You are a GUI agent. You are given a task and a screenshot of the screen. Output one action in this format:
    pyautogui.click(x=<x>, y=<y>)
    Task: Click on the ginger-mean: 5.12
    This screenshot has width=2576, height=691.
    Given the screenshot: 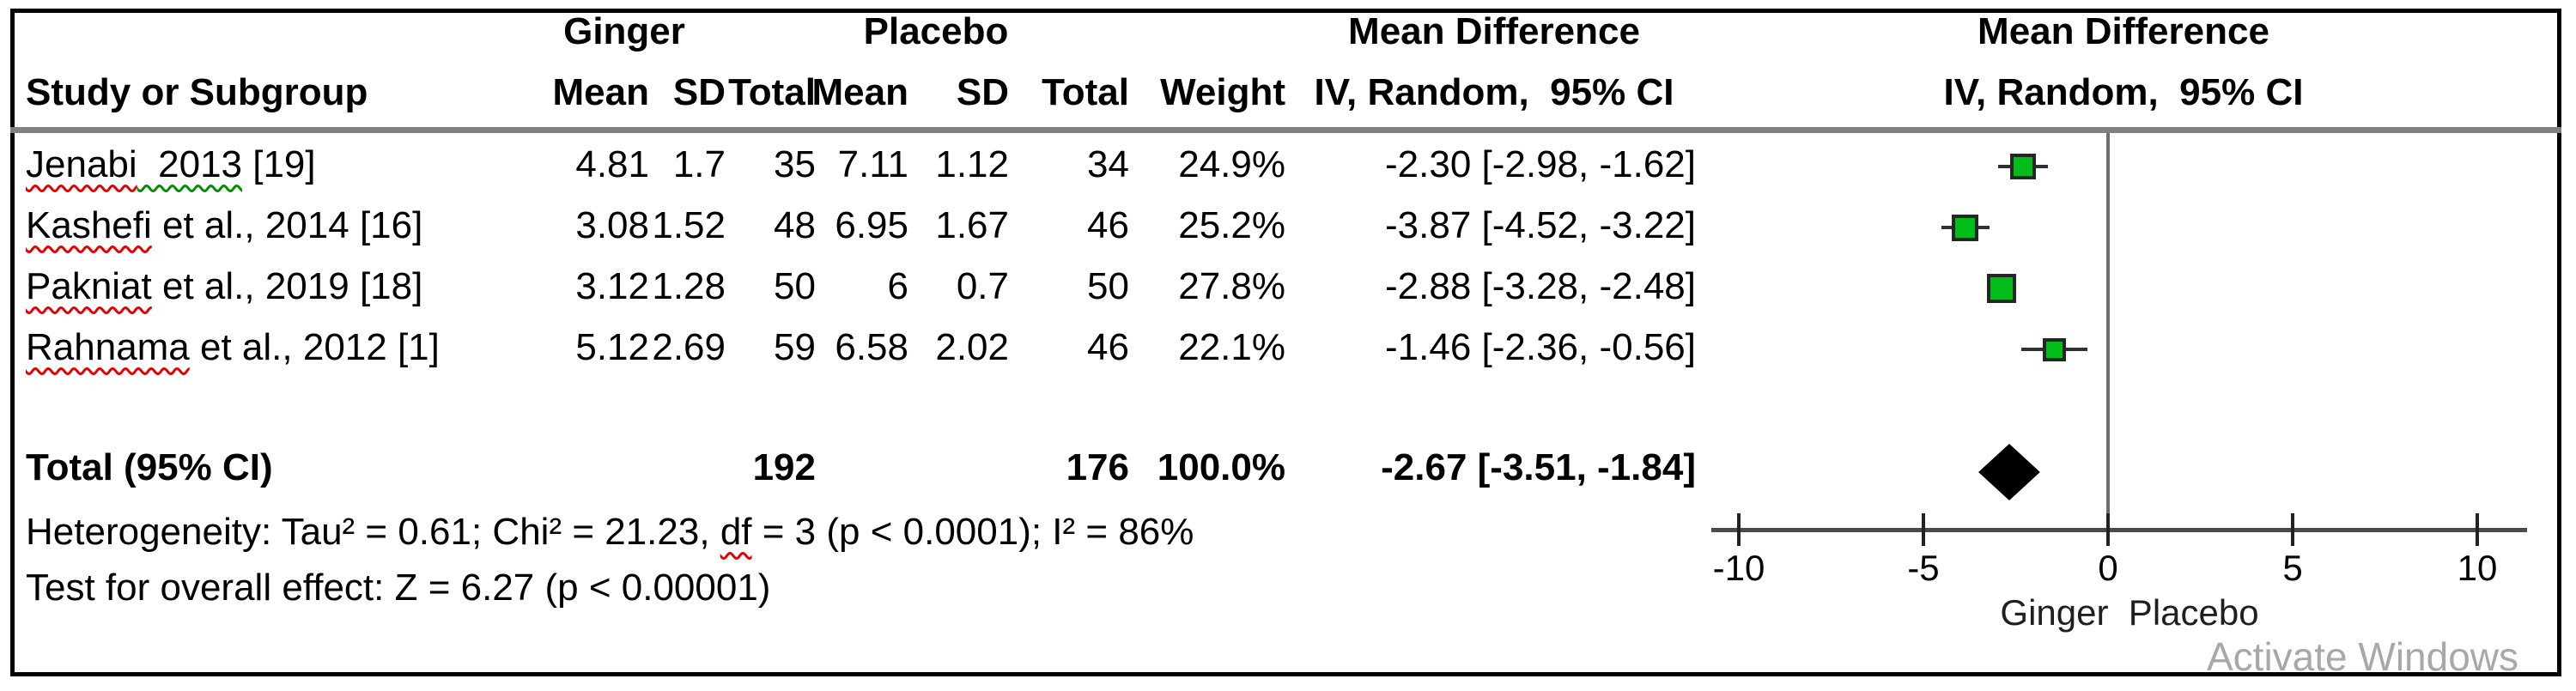 What is the action you would take?
    pyautogui.click(x=612, y=347)
    